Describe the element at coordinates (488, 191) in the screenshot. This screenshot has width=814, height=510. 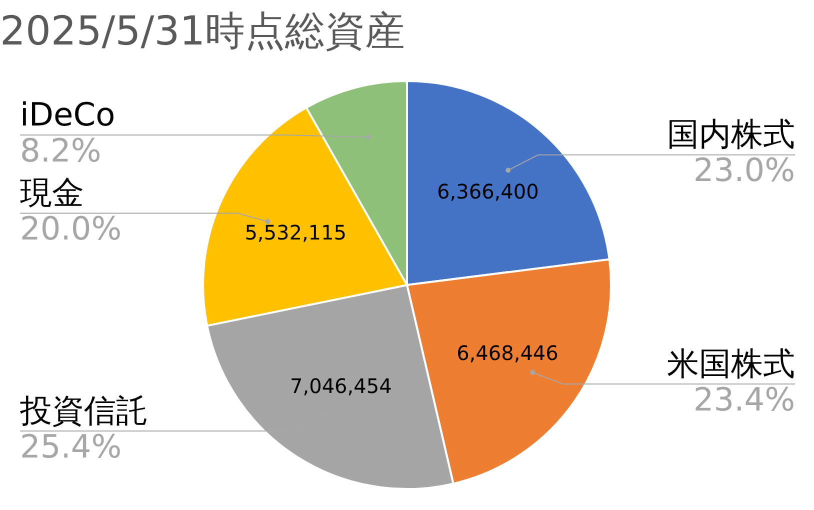
I see `data-label: 6,366,400` at that location.